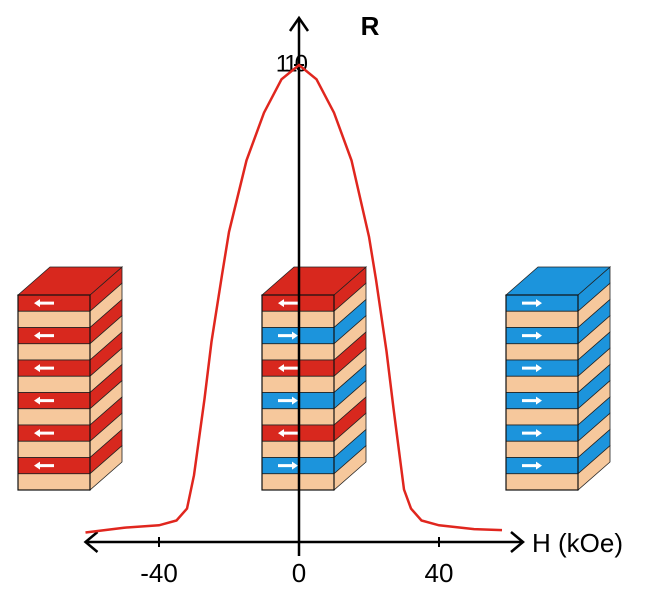  Describe the element at coordinates (292, 63) in the screenshot. I see `y-tick-label: 110` at that location.